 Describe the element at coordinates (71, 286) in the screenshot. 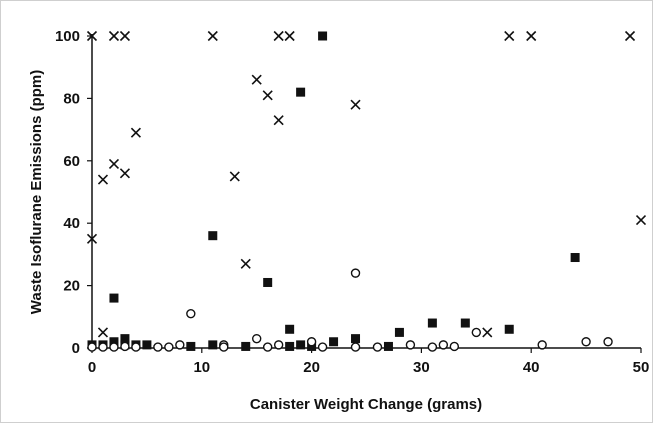

I see `y-tick-label: 20` at that location.